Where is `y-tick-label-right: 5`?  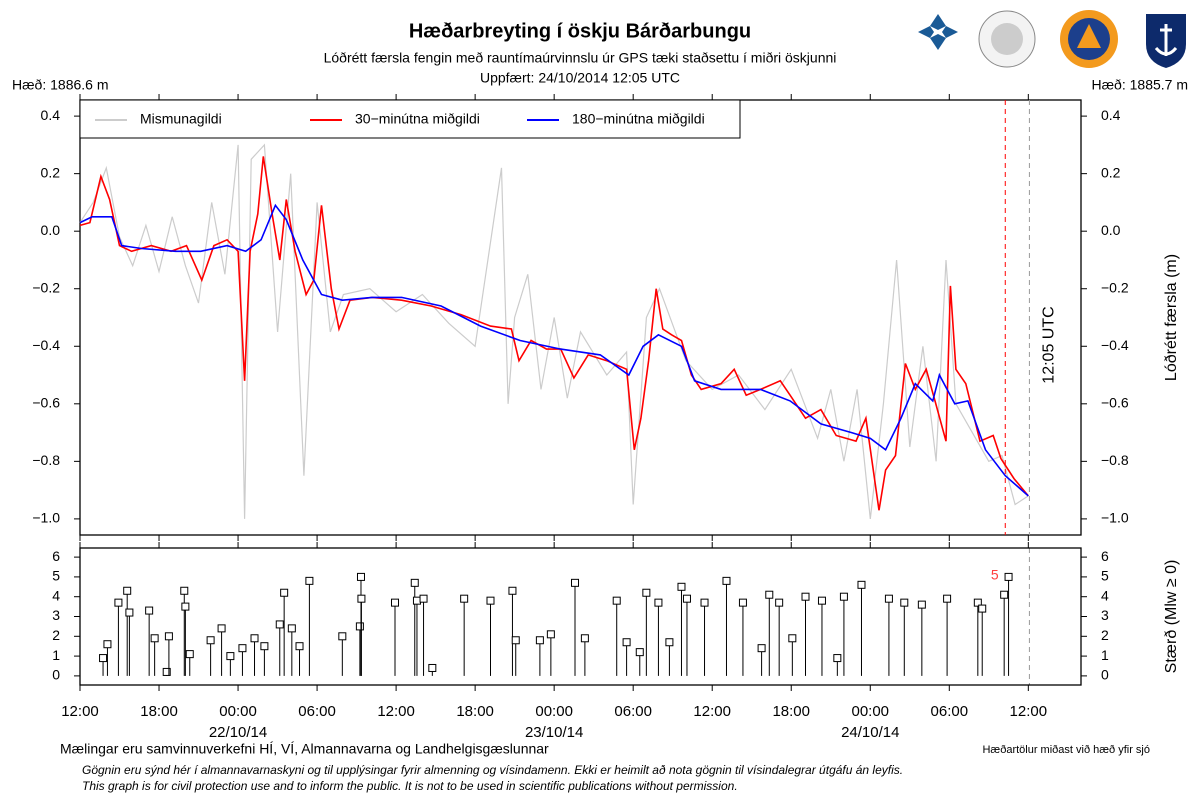 y-tick-label-right: 5 is located at coordinates (1105, 576).